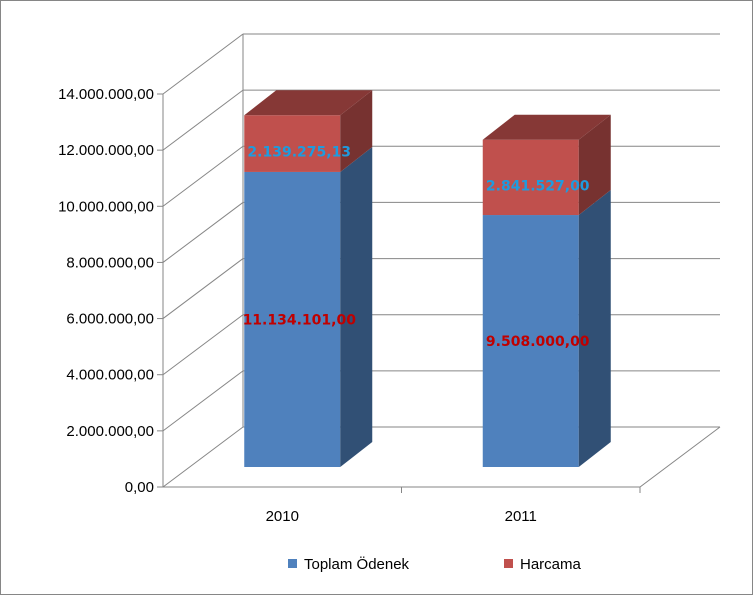 This screenshot has width=753, height=595. I want to click on bar-2010-1-front, so click(292, 143).